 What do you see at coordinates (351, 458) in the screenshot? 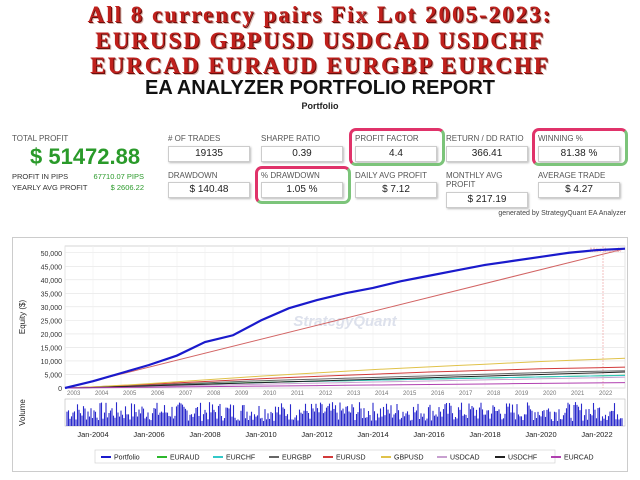
I see `legend-label-eurusd: EURUSD` at bounding box center [351, 458].